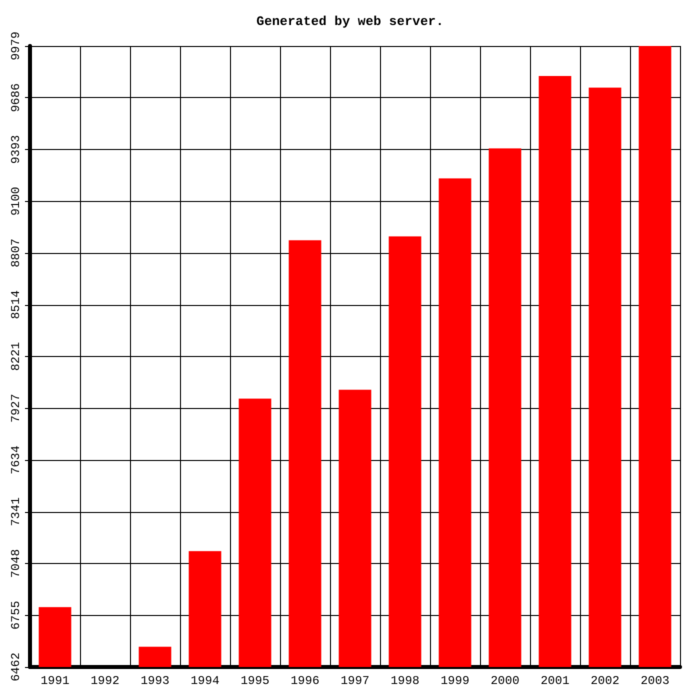 This screenshot has height=700, width=700. Describe the element at coordinates (455, 681) in the screenshot. I see `x-tick-label: 1999` at that location.